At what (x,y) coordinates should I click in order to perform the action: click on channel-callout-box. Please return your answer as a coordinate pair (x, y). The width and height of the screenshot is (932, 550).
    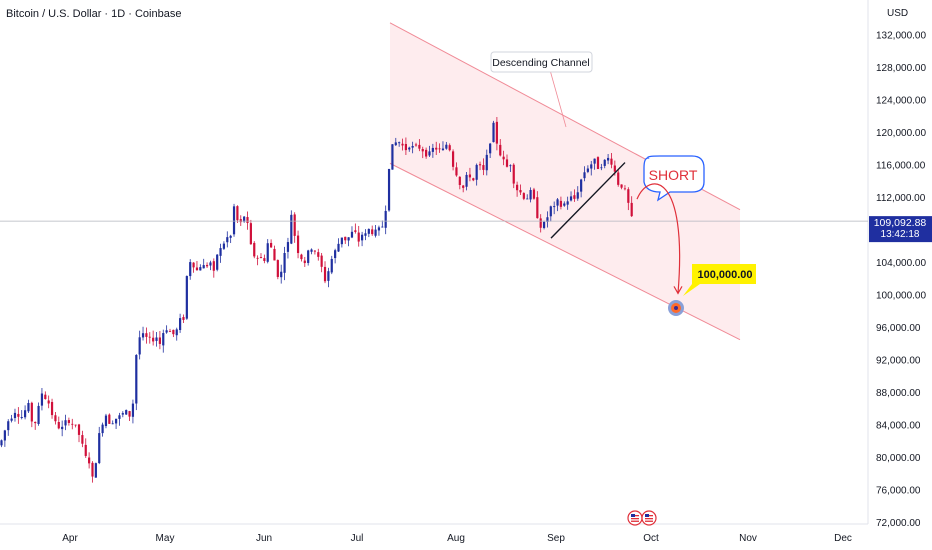
    Looking at the image, I should click on (541, 62).